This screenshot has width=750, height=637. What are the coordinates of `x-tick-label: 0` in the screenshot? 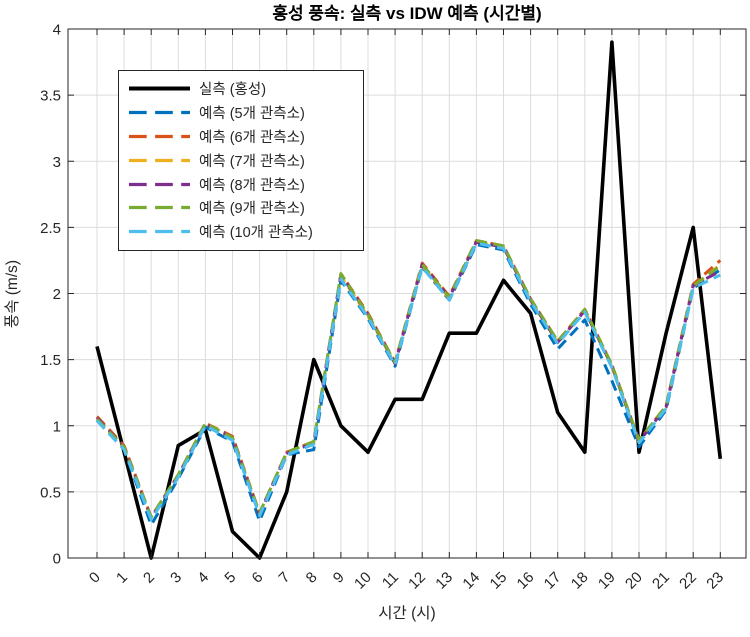 It's located at (95, 578).